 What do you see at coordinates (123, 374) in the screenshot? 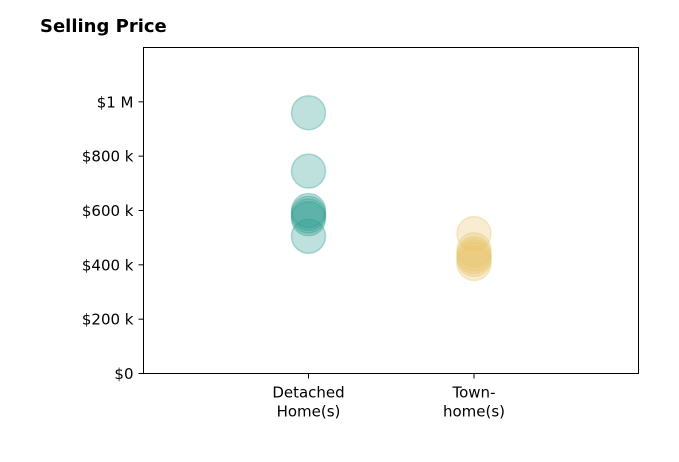
I see `y-tick-label: $0` at bounding box center [123, 374].